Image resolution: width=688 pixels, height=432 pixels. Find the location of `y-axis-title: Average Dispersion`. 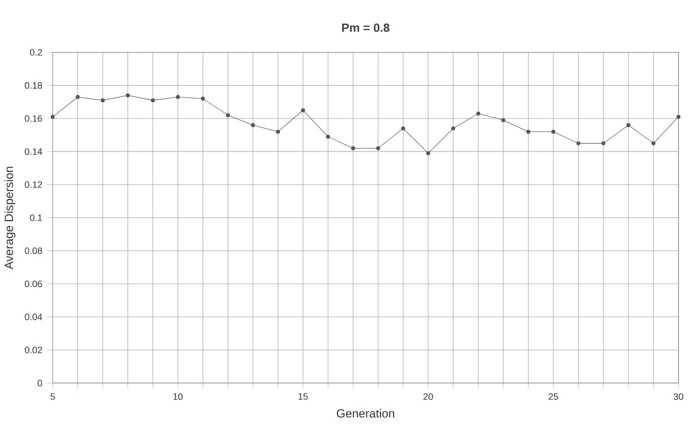

y-axis-title: Average Dispersion is located at coordinates (10, 218).